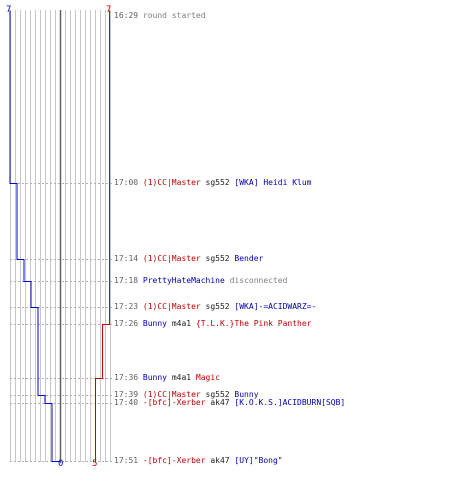  I want to click on log-text: [WKA] Heidi Klum, so click(273, 182).